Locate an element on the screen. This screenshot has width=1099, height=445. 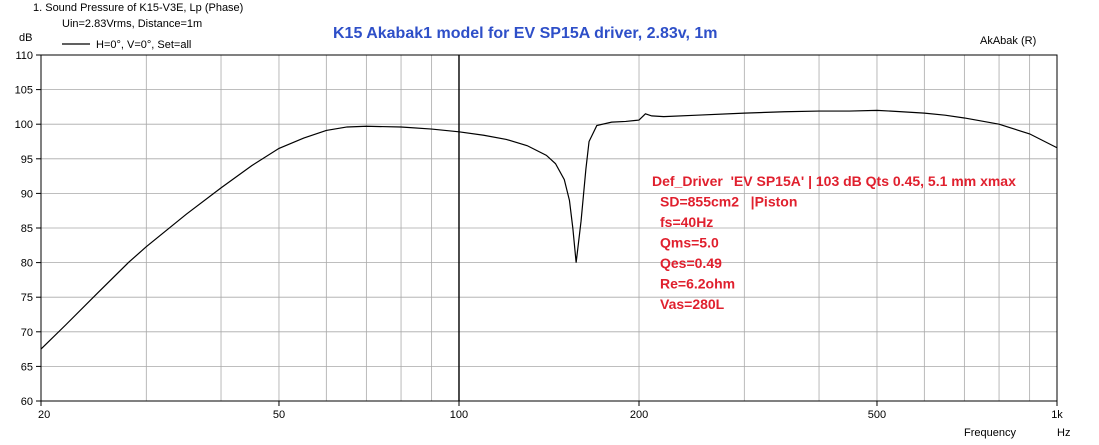
x-tick-label: 100 is located at coordinates (459, 415).